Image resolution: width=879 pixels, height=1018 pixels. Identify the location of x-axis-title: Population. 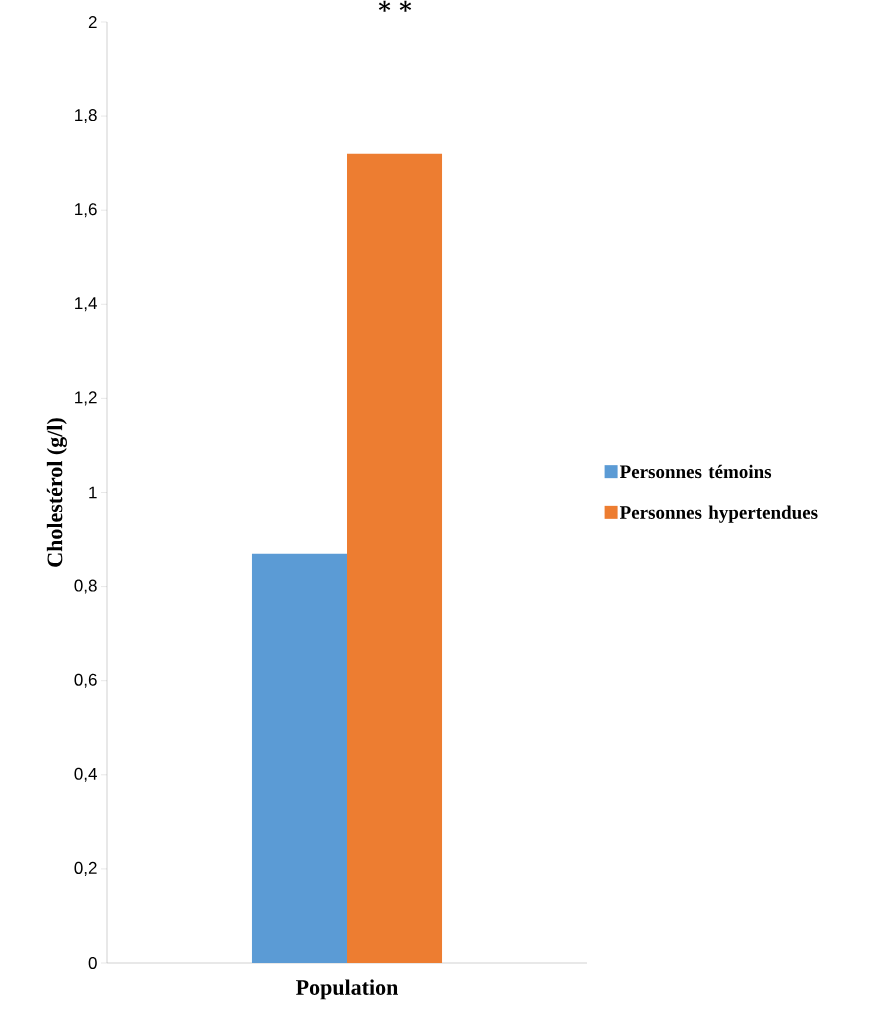
(347, 989).